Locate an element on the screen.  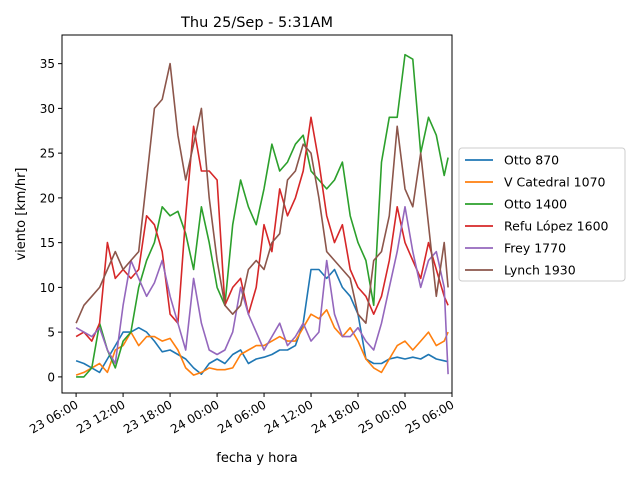
y-tick-label: 35 is located at coordinates (47, 64).